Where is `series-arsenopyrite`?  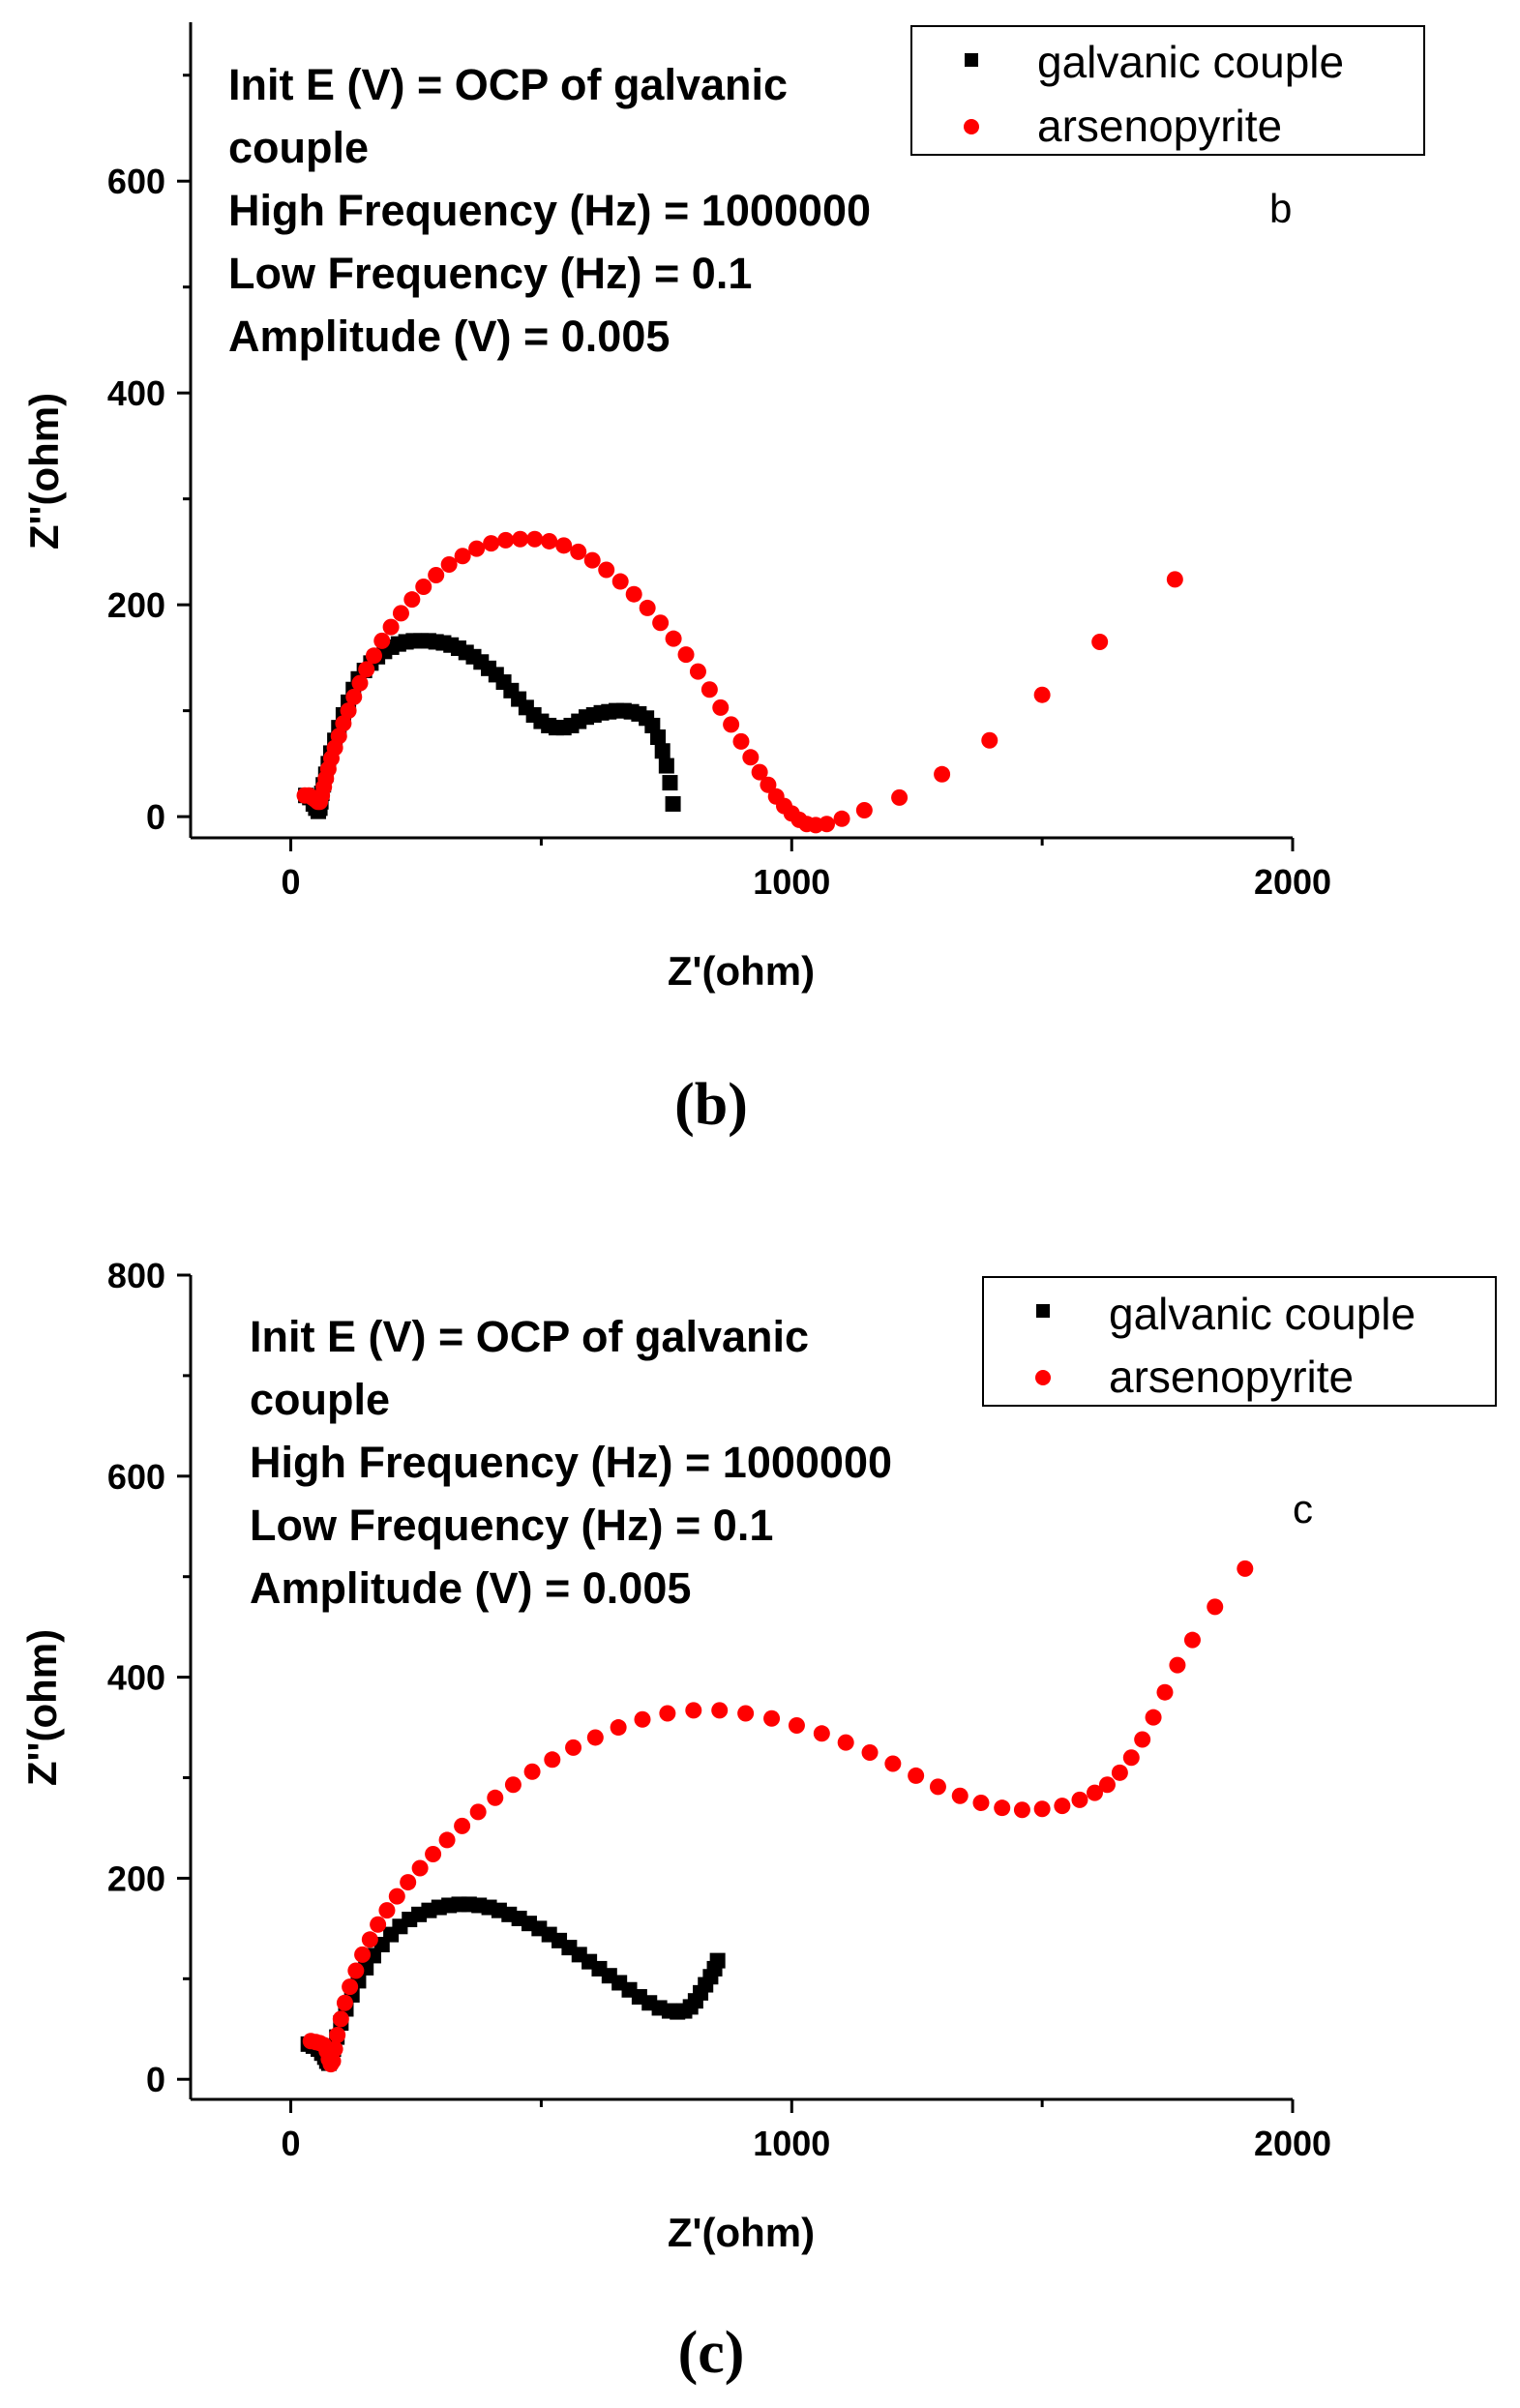
series-arsenopyrite is located at coordinates (778, 1816).